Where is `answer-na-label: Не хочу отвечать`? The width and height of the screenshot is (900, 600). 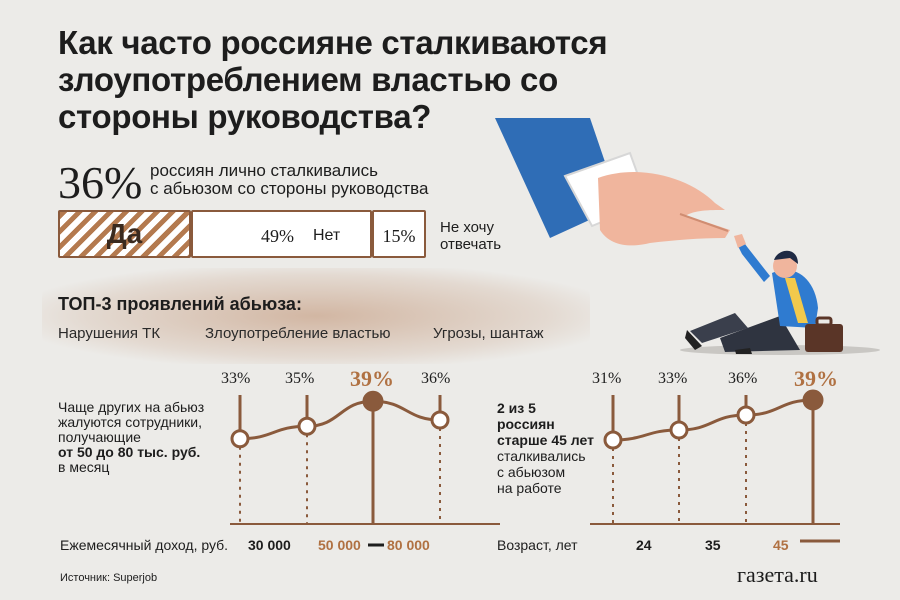 answer-na-label: Не хочу отвечать is located at coordinates (470, 236).